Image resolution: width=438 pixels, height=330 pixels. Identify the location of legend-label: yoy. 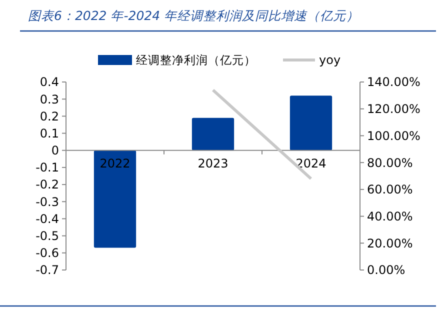
(330, 60).